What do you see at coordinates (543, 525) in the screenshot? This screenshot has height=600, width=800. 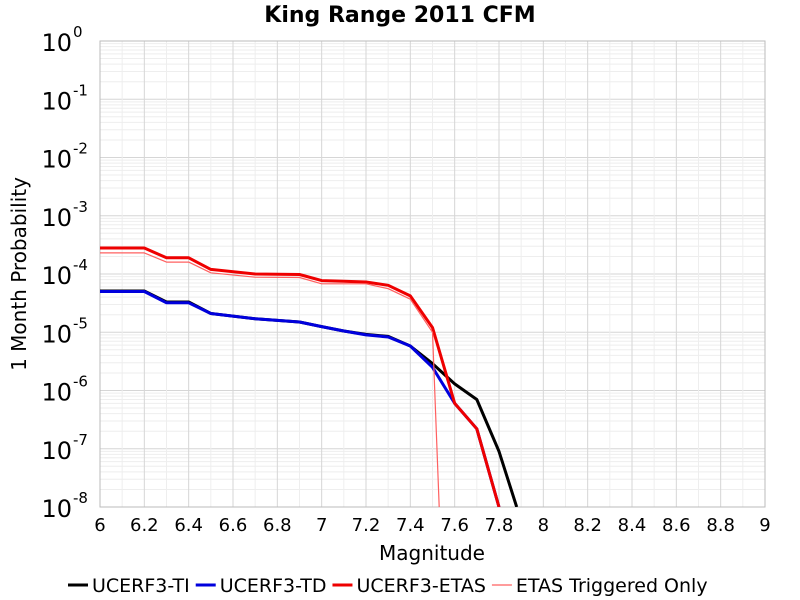 I see `x-tick-label: 8` at bounding box center [543, 525].